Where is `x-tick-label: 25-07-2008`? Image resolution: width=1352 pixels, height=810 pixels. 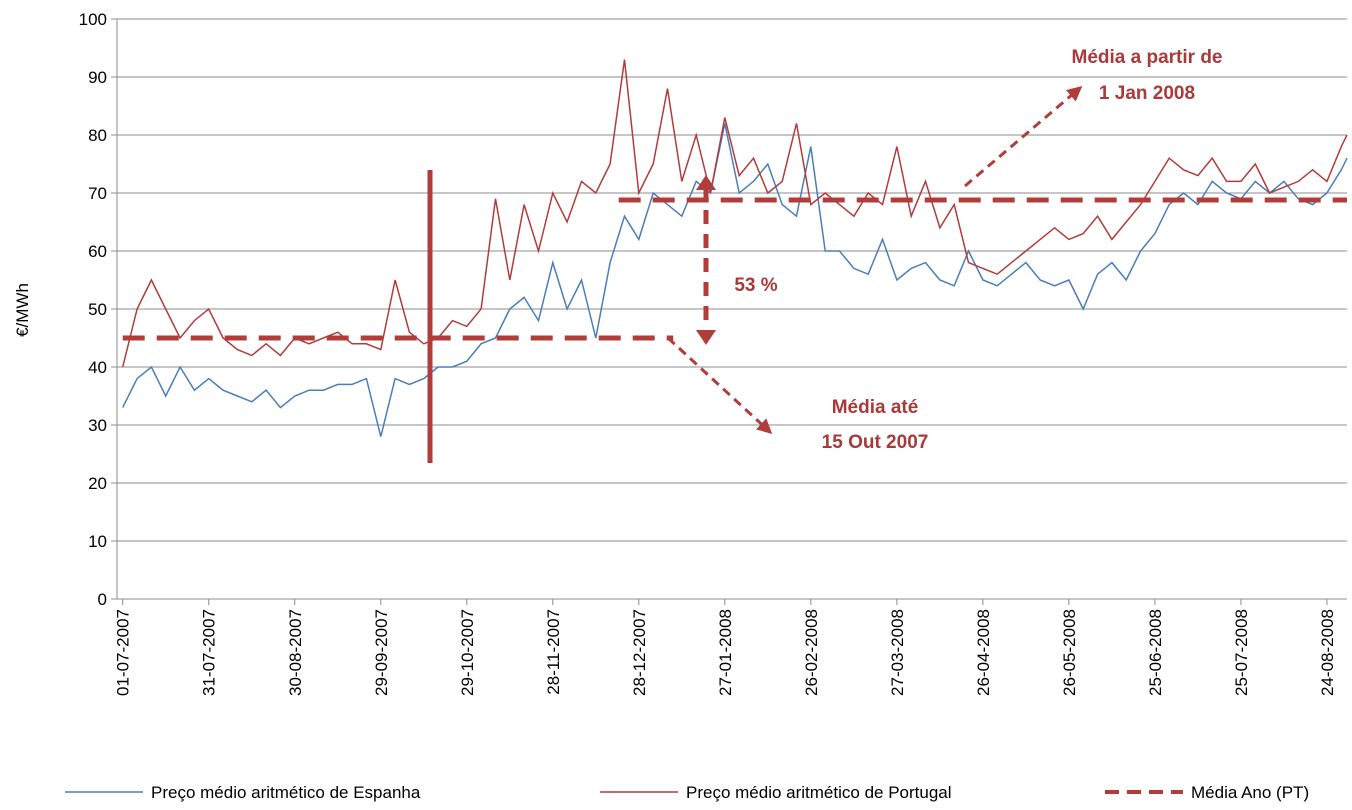
x-tick-label: 25-07-2008 is located at coordinates (1241, 652).